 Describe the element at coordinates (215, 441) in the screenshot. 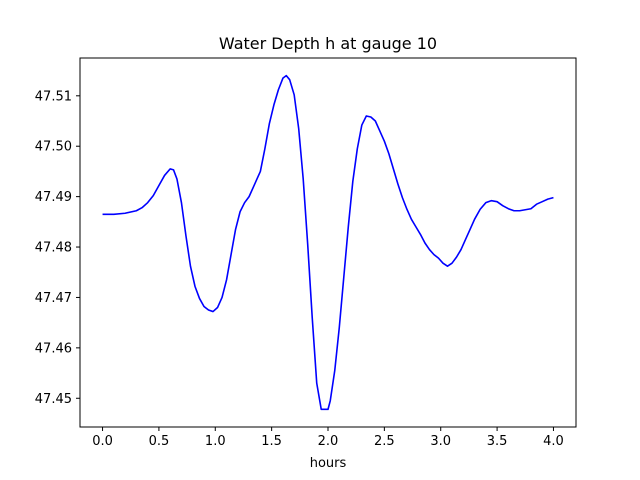

I see `x-tick-label: 1.0` at that location.